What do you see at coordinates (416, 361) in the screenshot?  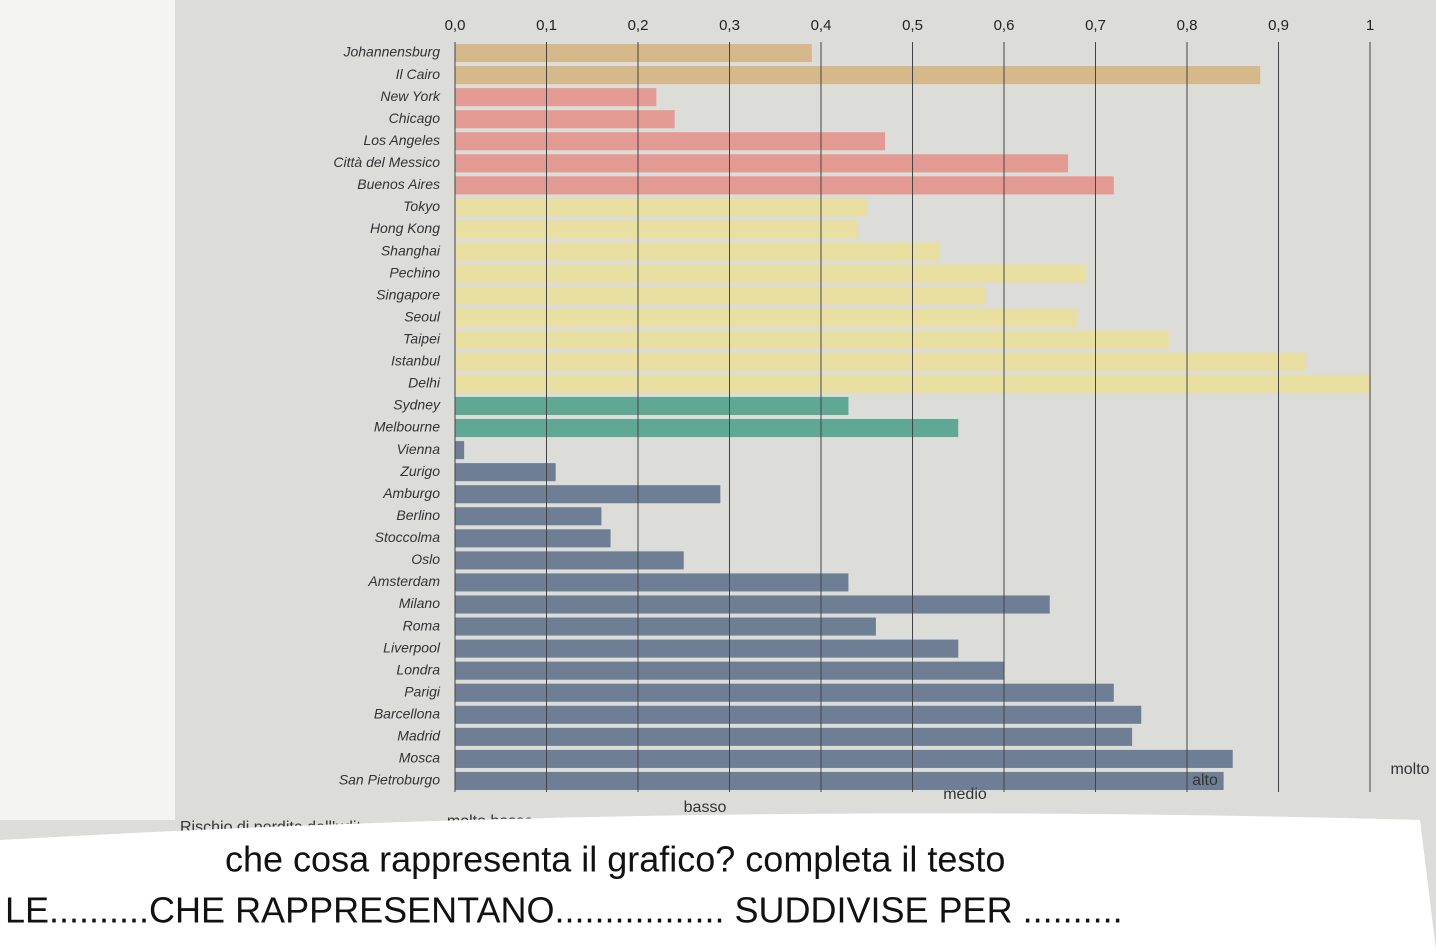 I see `y-tick-label: Istanbul` at bounding box center [416, 361].